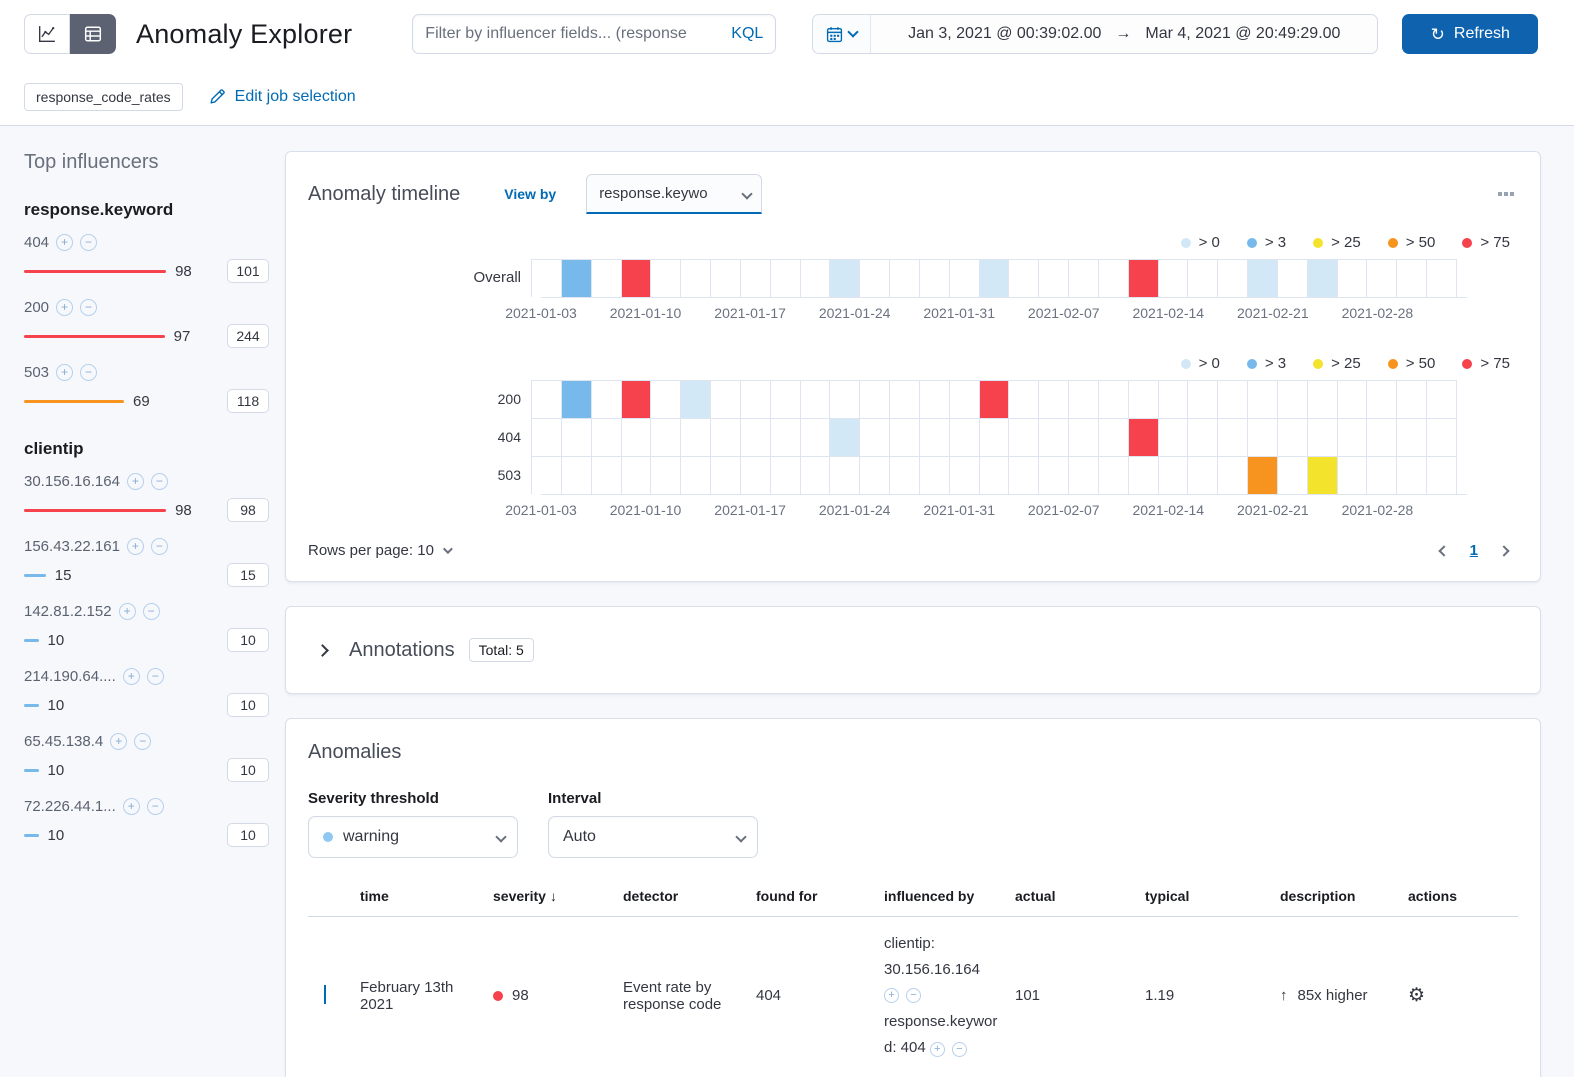  I want to click on gear-icon: ⚙, so click(1417, 995).